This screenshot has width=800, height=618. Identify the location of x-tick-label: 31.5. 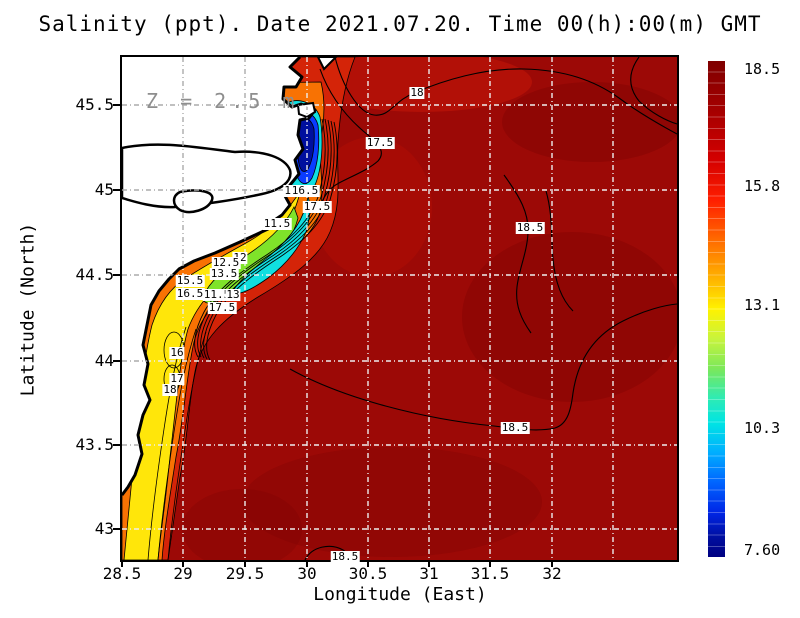
(490, 573).